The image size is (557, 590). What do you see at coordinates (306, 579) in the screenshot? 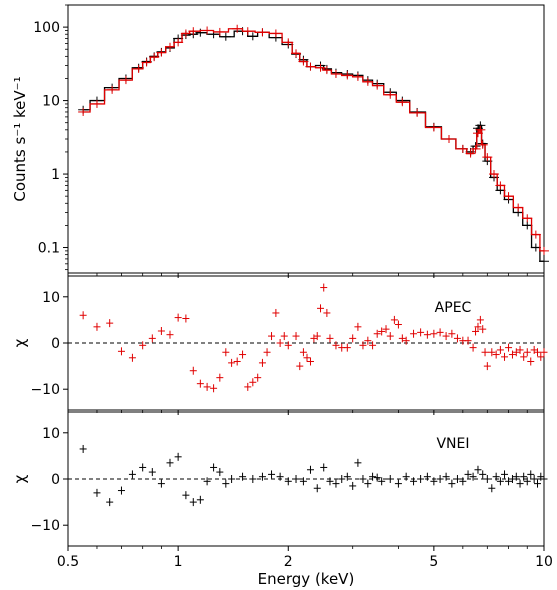
I see `x-axis-title: Energy (keV)` at bounding box center [306, 579].